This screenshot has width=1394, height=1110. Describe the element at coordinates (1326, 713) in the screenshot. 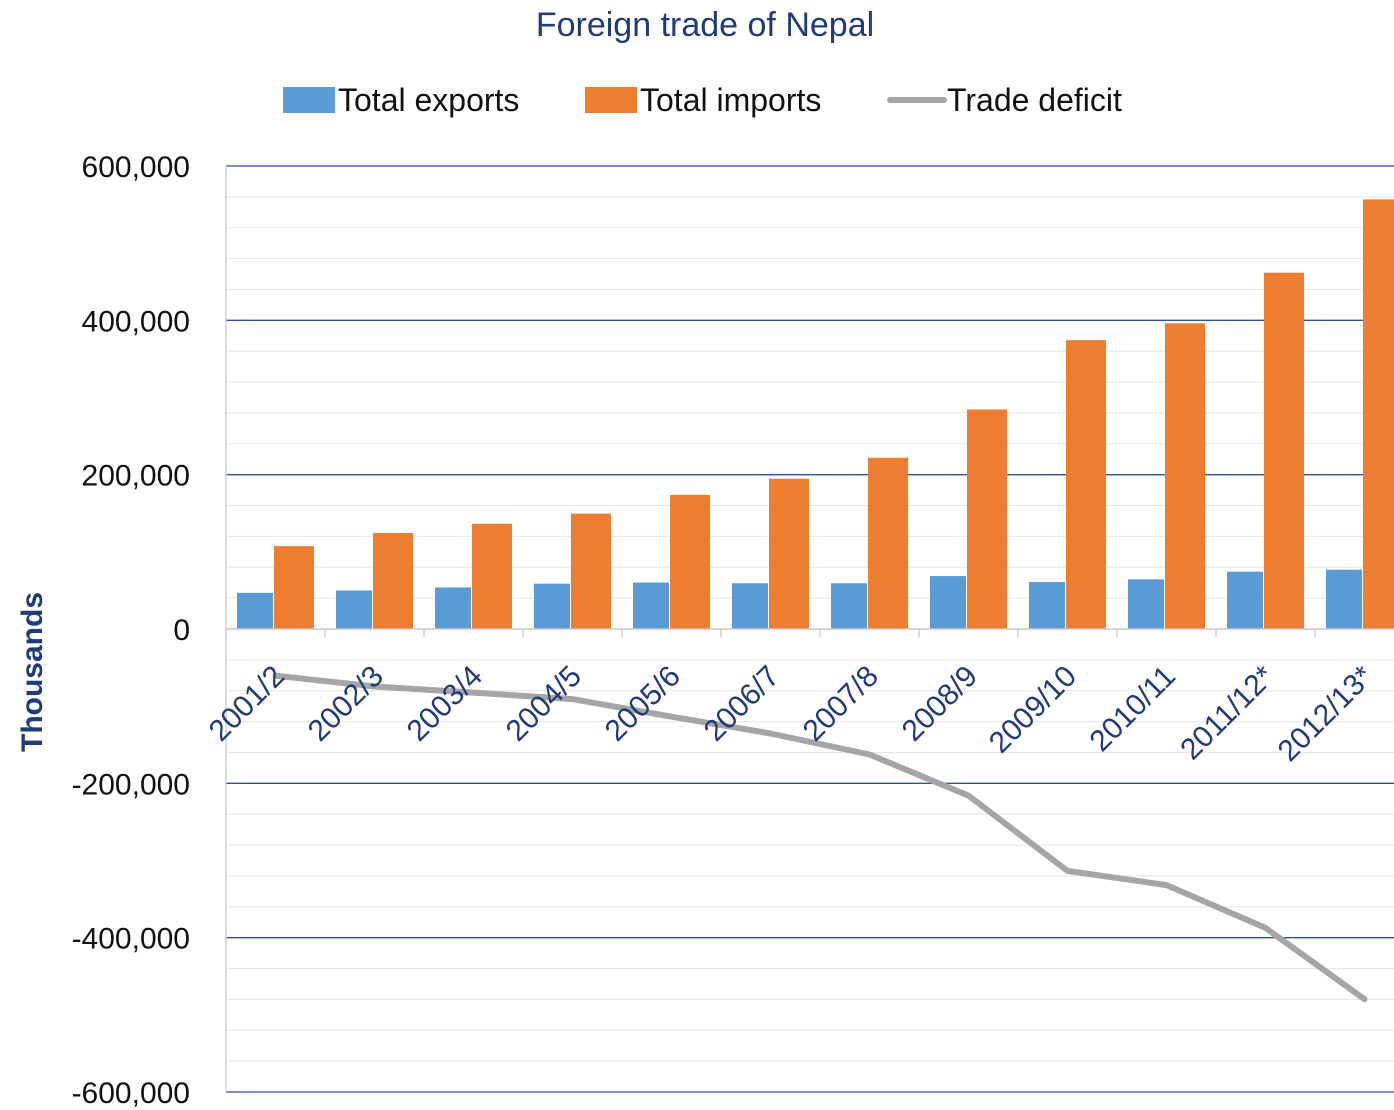

I see `x-tick-label: 2012/13*` at that location.